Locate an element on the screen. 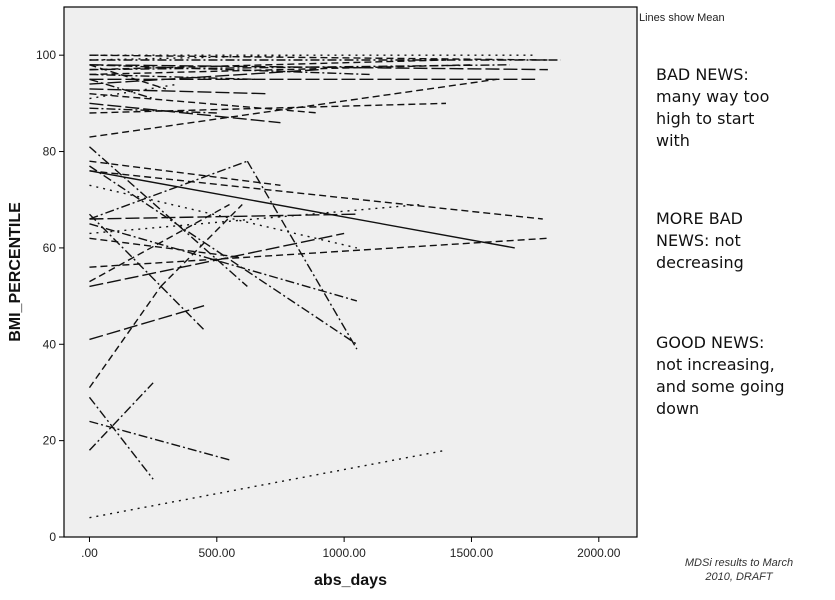 The image size is (835, 600). y-tick-label: 0 is located at coordinates (52, 537).